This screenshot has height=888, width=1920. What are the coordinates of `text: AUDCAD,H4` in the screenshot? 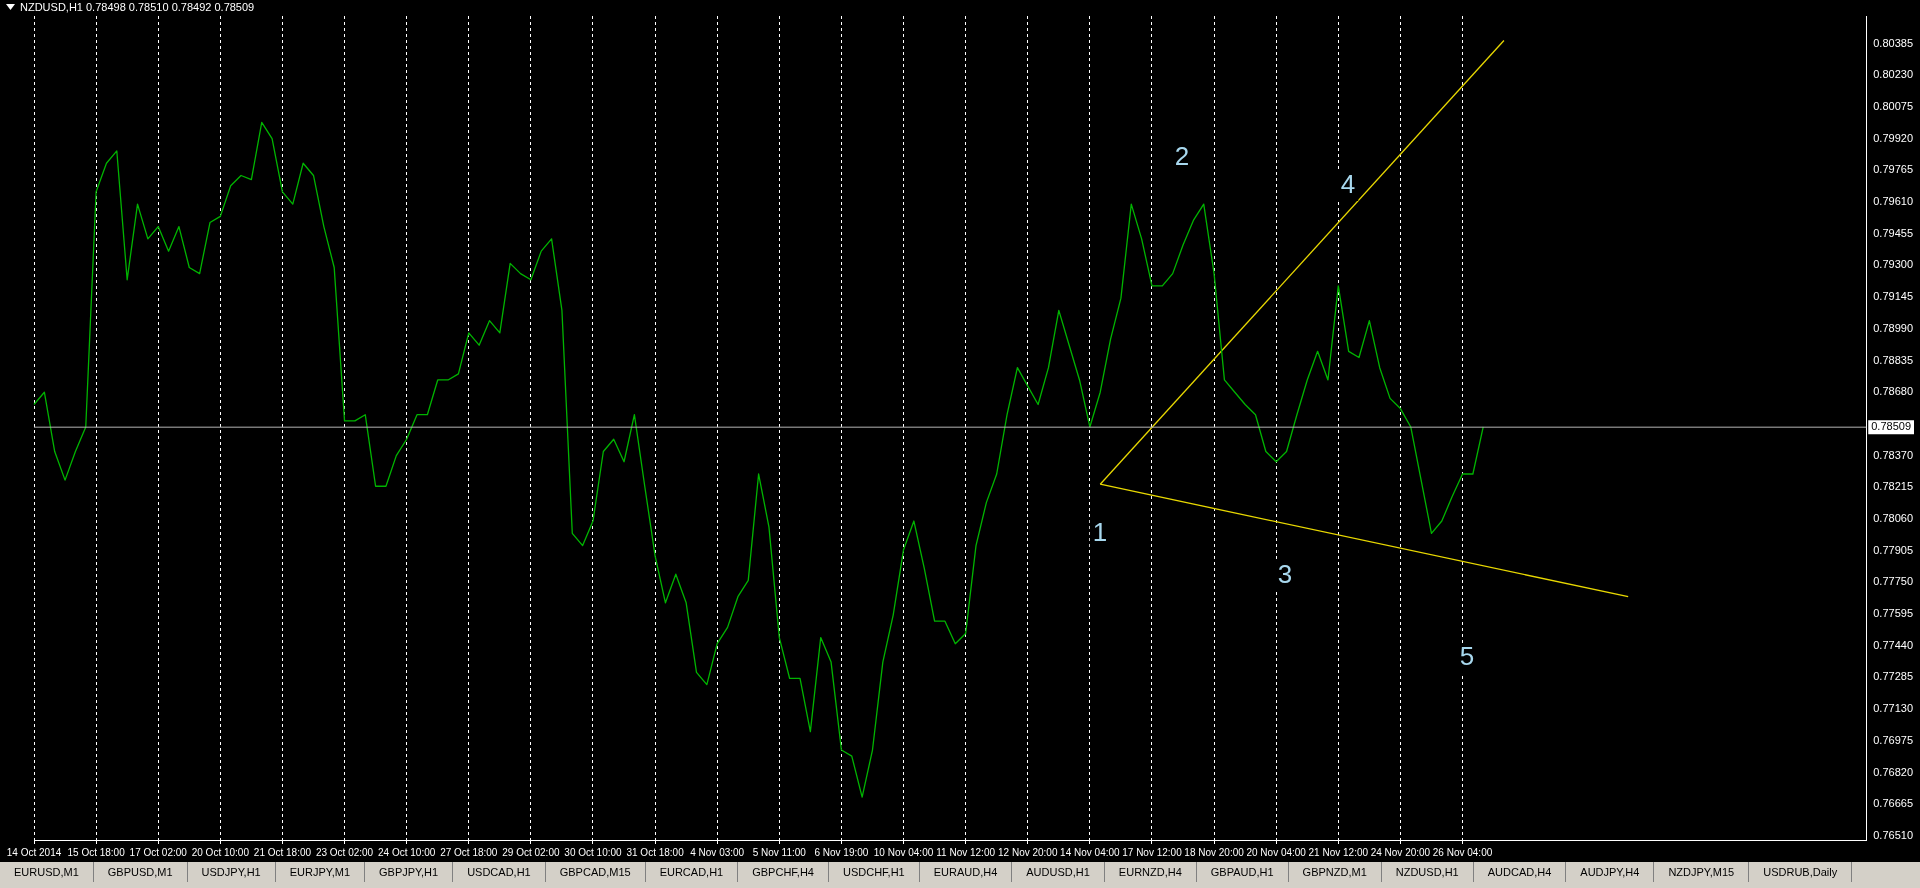 It's located at (1520, 872).